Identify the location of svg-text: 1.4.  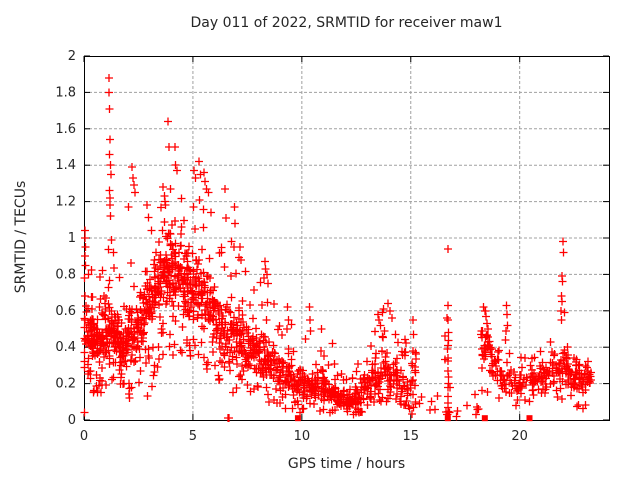
(65, 165).